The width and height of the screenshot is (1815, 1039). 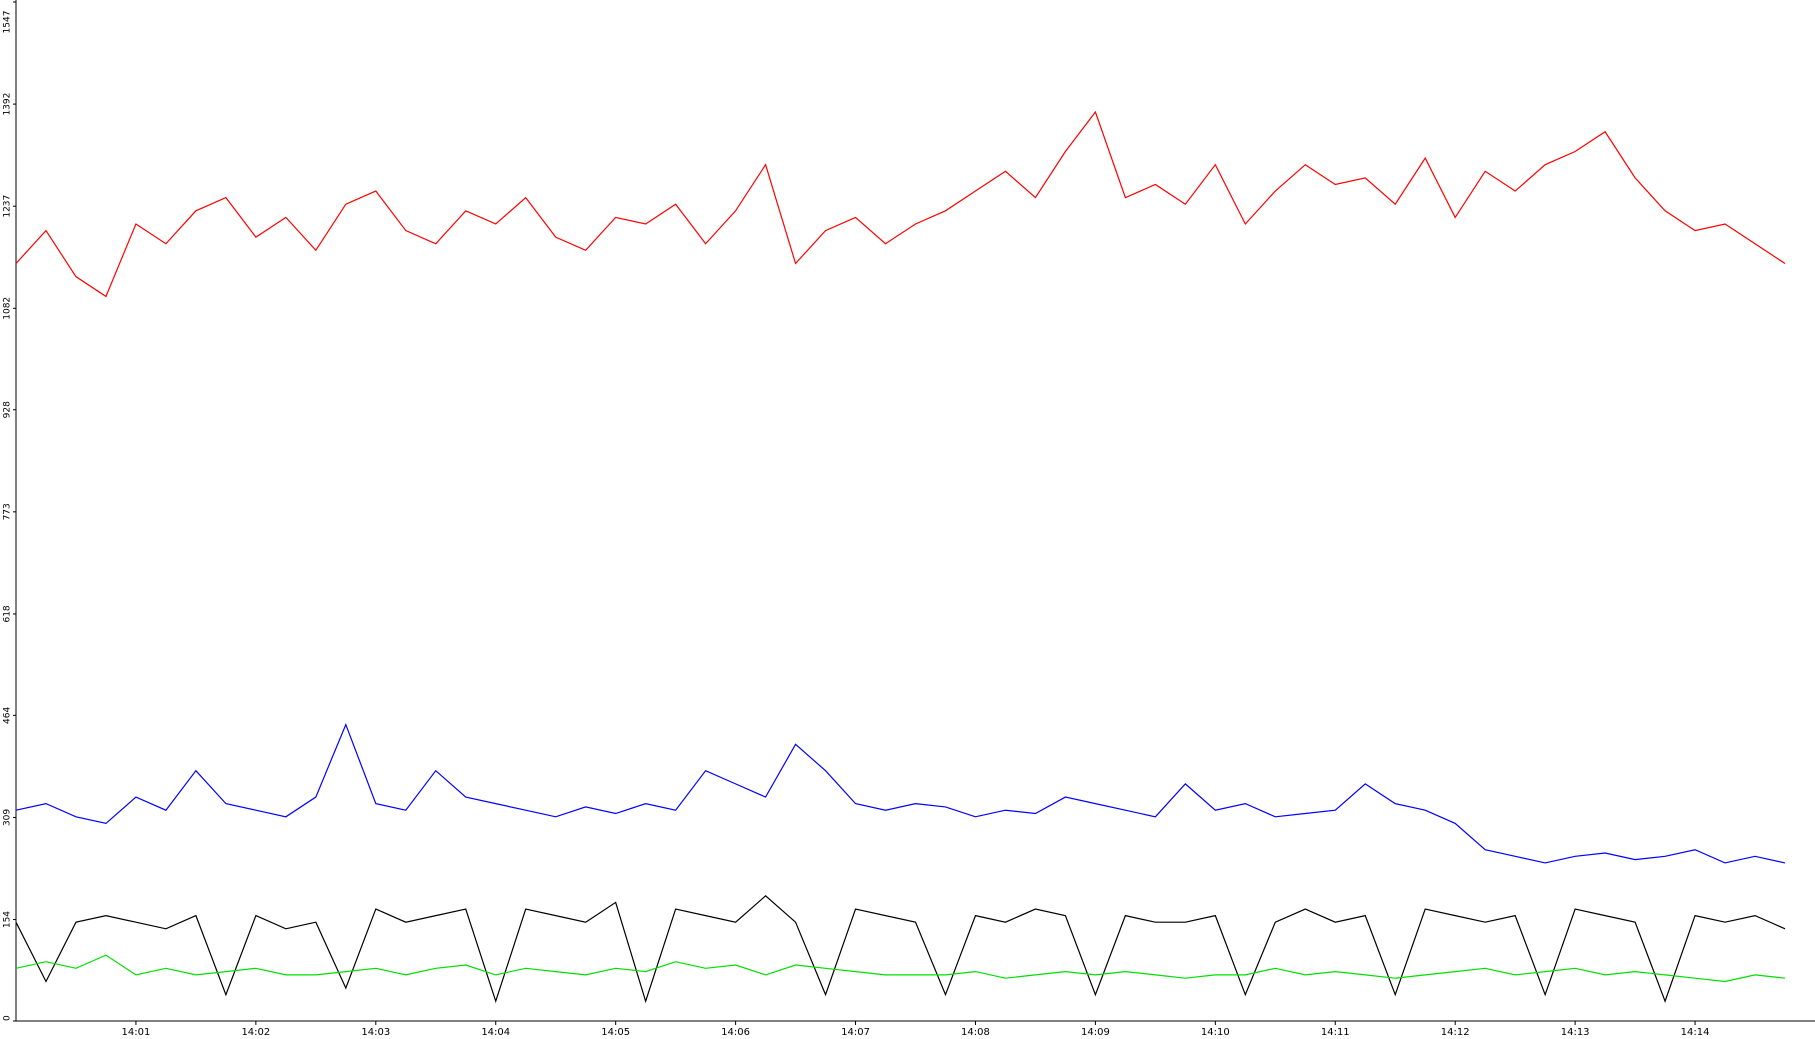 What do you see at coordinates (136, 1032) in the screenshot?
I see `x-tick-label: 14:01` at bounding box center [136, 1032].